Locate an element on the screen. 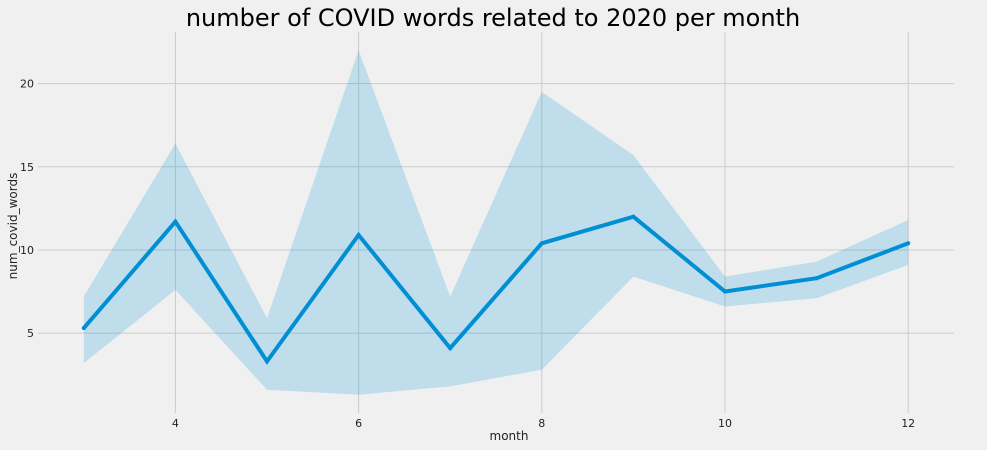 Image resolution: width=987 pixels, height=450 pixels. x-axis-label: month is located at coordinates (509, 436).